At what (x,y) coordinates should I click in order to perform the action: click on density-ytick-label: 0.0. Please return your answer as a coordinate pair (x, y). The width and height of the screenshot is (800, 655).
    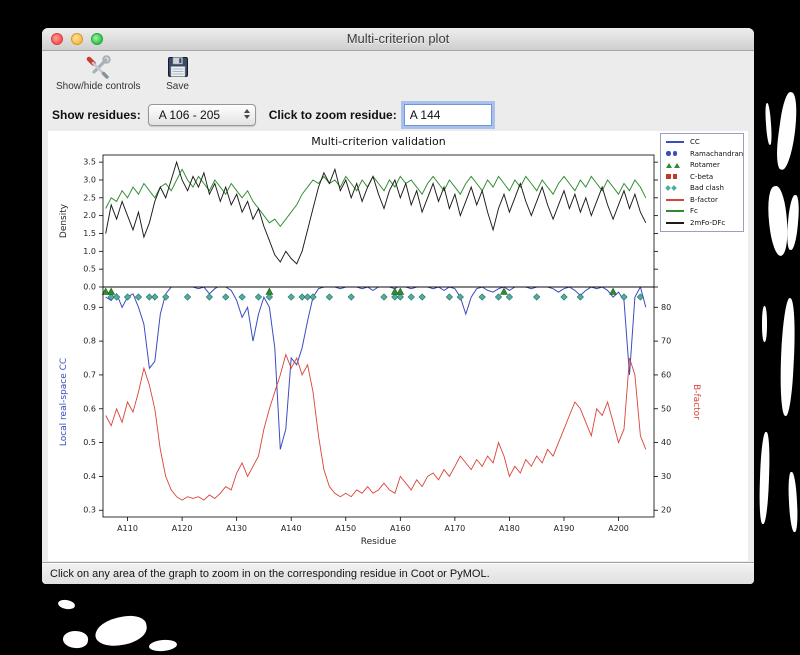
    Looking at the image, I should click on (89, 287).